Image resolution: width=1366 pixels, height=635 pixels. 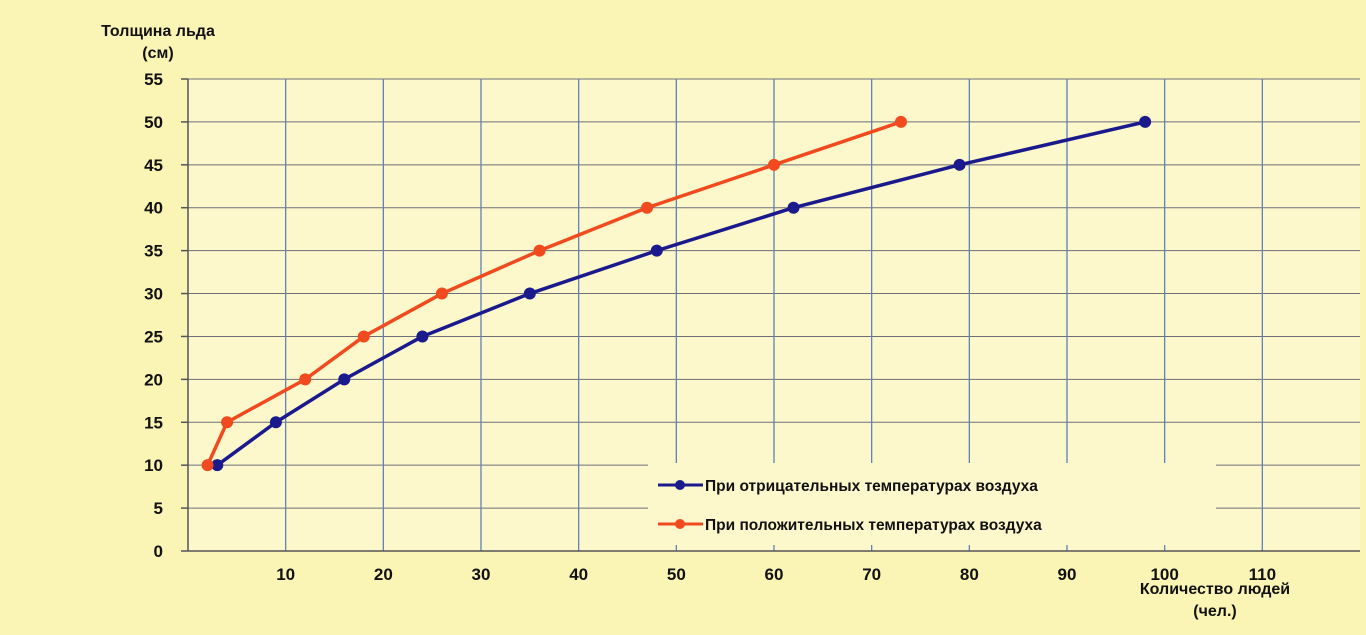 I want to click on y-tick-label: 10, so click(x=153, y=465).